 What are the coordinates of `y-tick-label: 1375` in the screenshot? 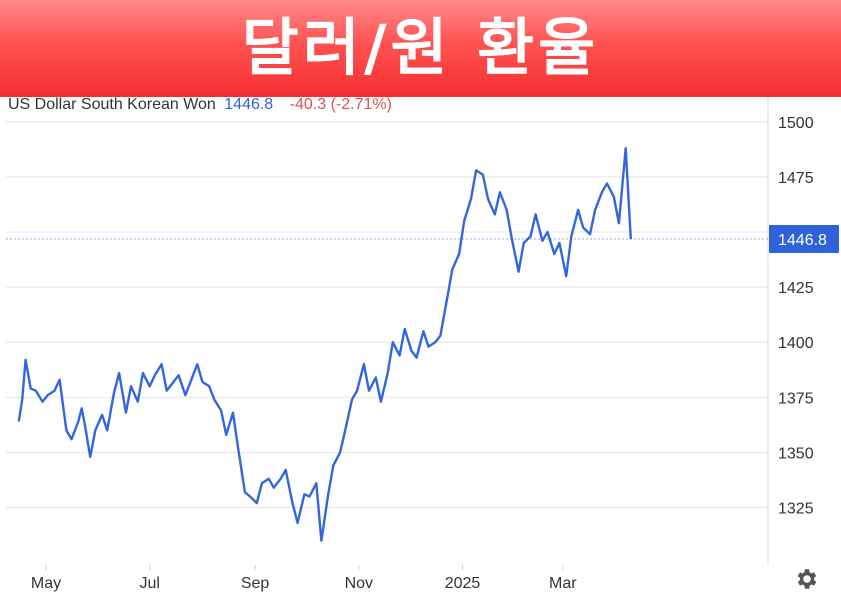 It's located at (796, 398).